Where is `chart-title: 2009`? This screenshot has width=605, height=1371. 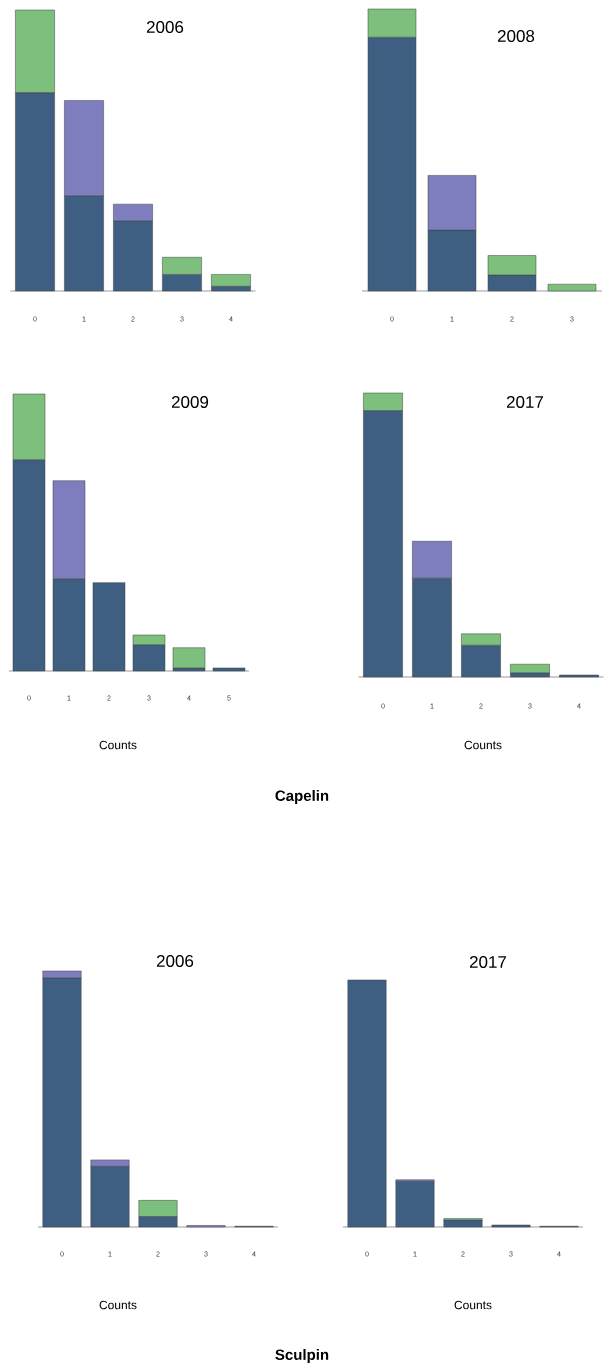 chart-title: 2009 is located at coordinates (190, 402).